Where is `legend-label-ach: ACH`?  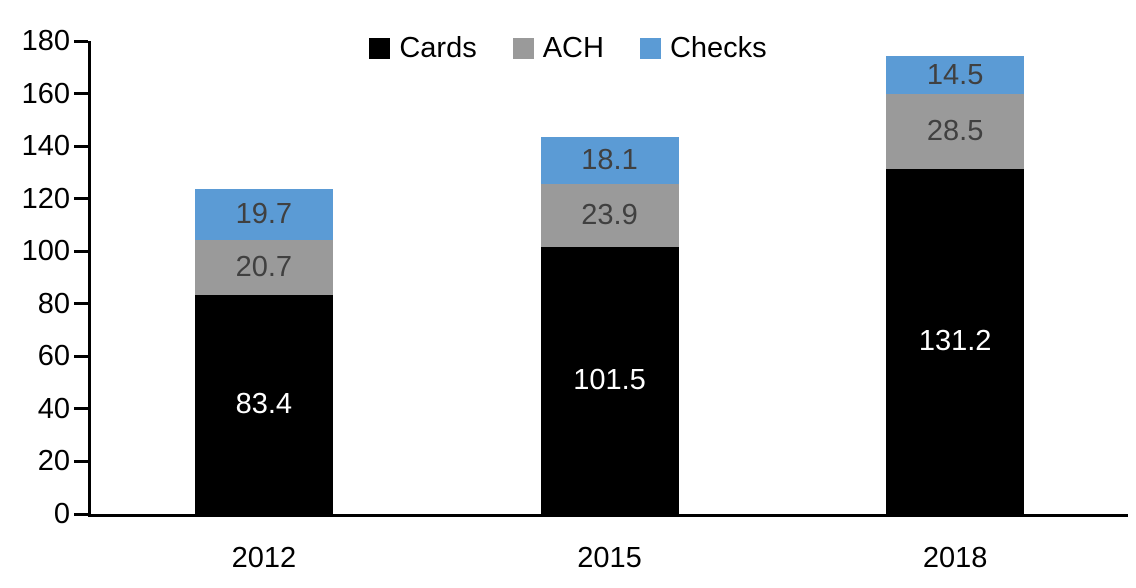 legend-label-ach: ACH is located at coordinates (573, 48).